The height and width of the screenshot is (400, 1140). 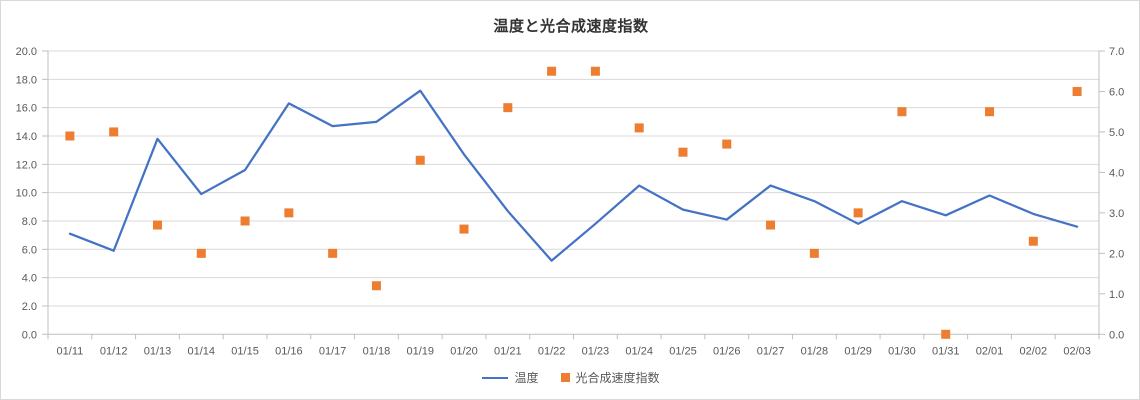 What do you see at coordinates (946, 351) in the screenshot?
I see `x-axis-tick-label: 01/31` at bounding box center [946, 351].